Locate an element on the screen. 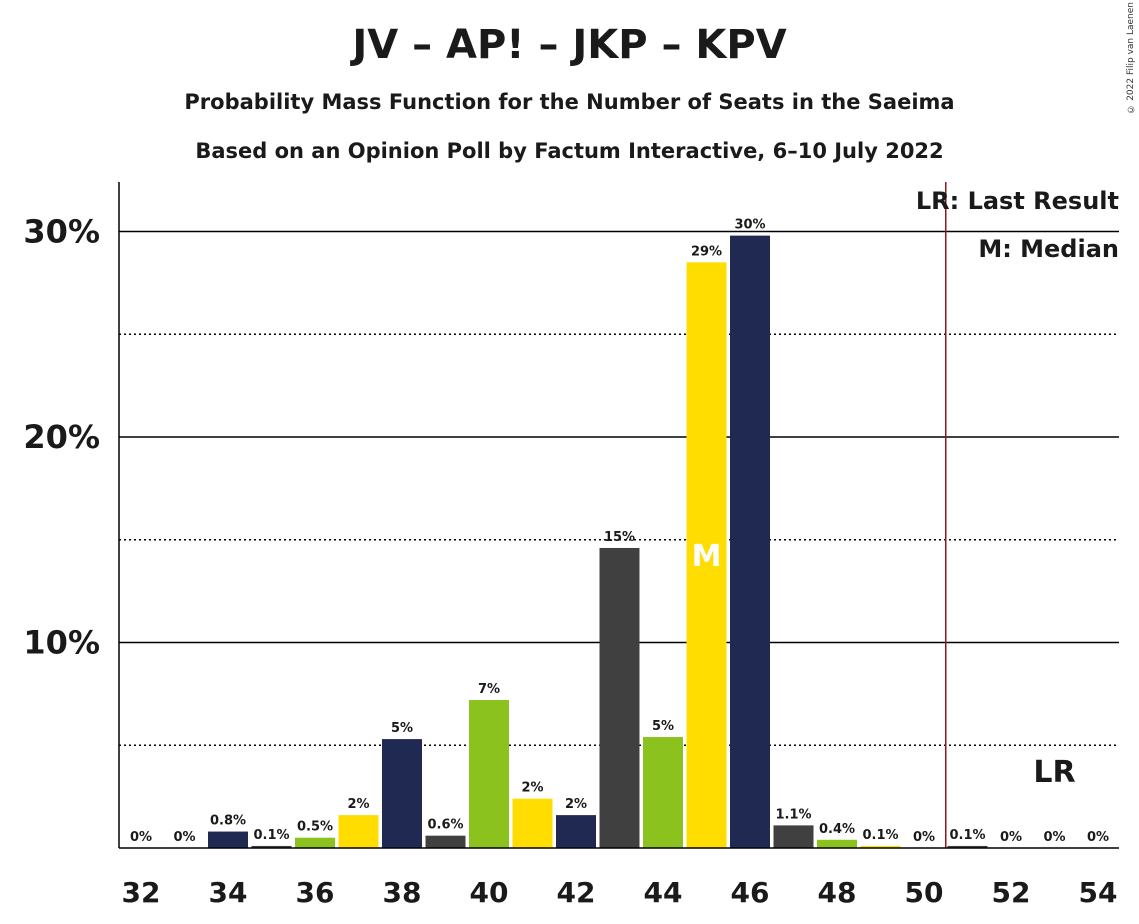 The image size is (1139, 924). data-label-seat-38: 5% is located at coordinates (402, 728).